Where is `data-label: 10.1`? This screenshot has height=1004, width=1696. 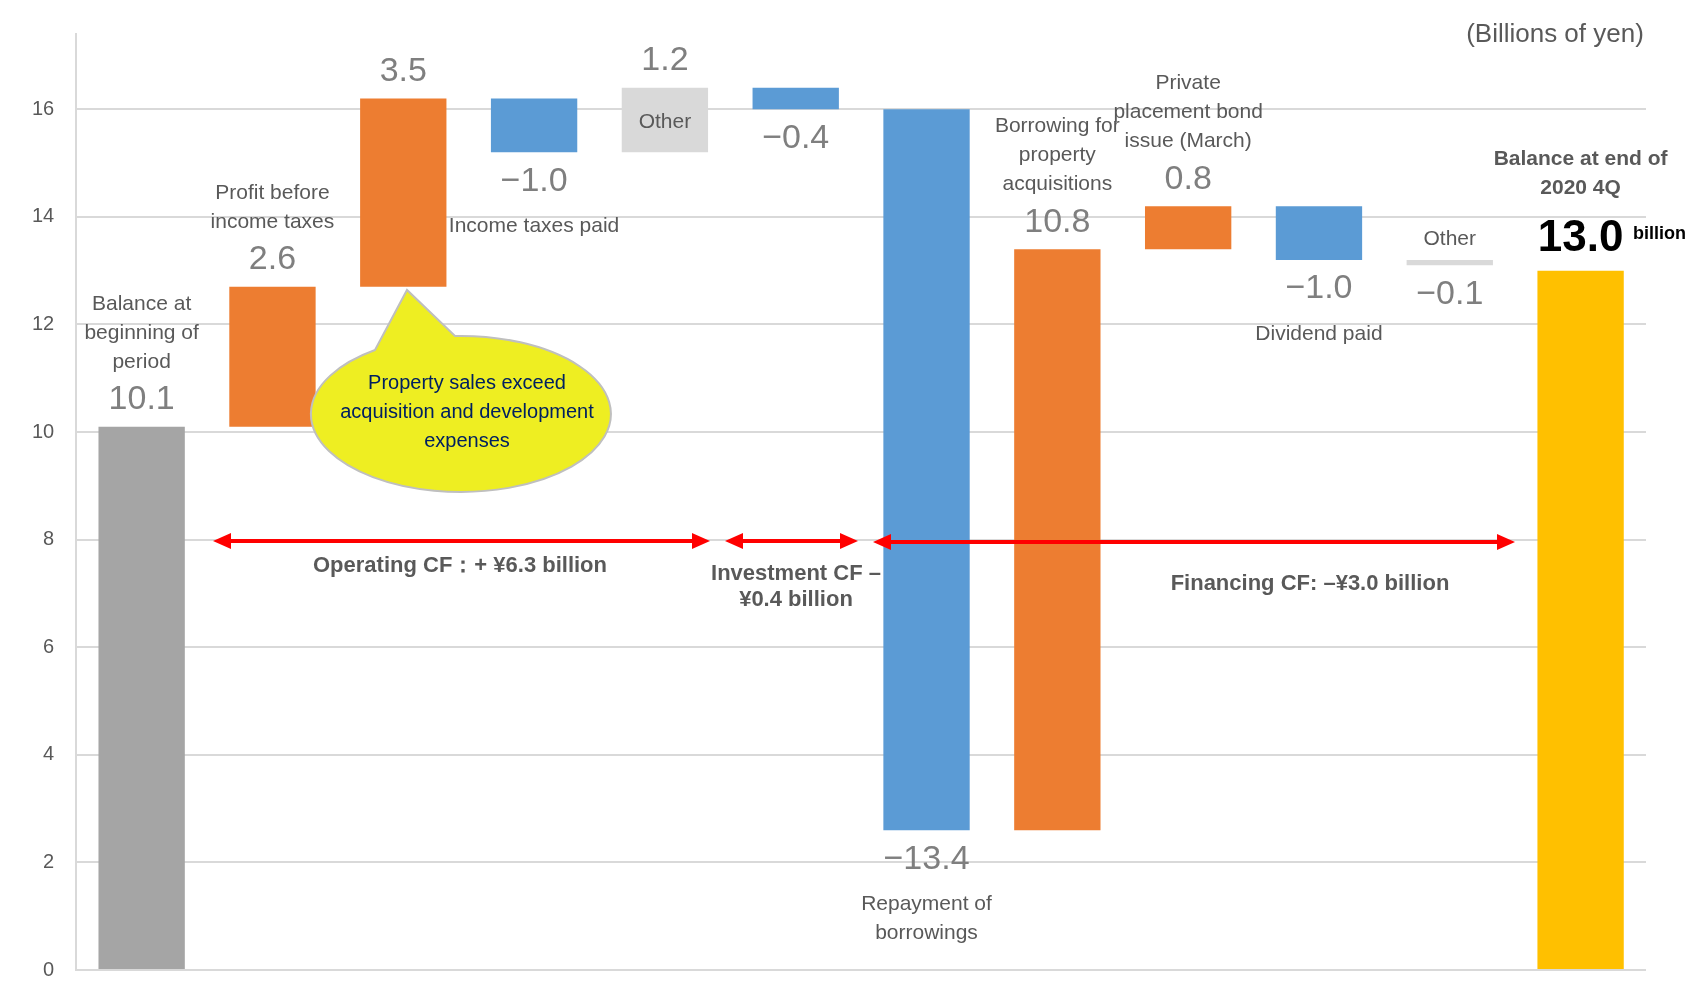
data-label: 10.1 is located at coordinates (141, 397).